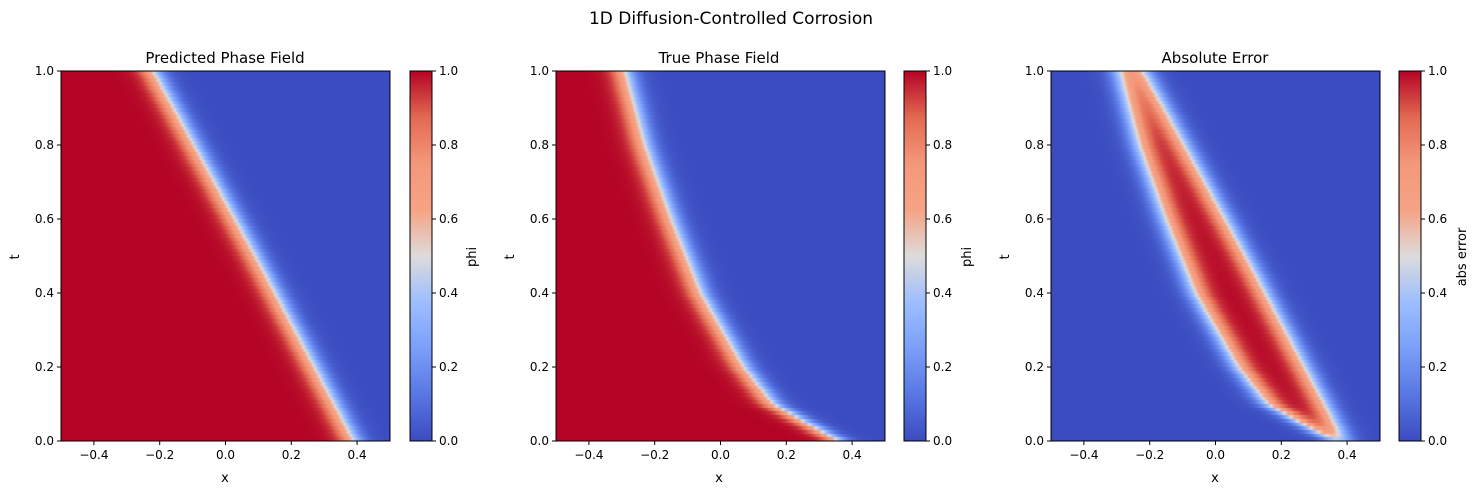 This screenshot has width=1479, height=495. I want to click on figure-suptitle: 1D Diffusion-Controlled Corrosion, so click(731, 19).